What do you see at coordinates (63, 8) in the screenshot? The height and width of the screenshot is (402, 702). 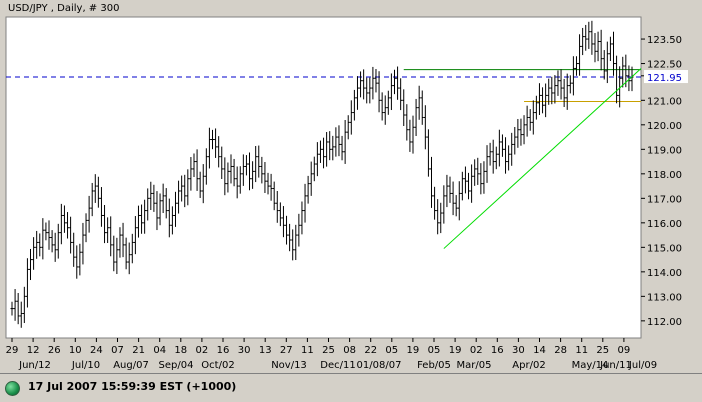 I see `chart-title: USD/JPY , Daily, # 300` at bounding box center [63, 8].